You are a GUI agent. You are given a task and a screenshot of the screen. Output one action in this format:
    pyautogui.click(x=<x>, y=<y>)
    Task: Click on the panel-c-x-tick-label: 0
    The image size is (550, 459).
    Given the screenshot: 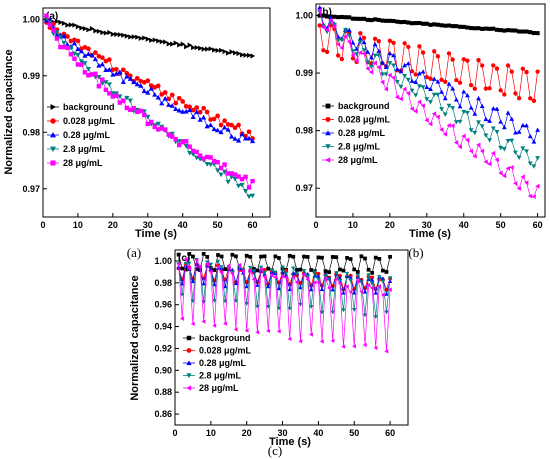 What is the action you would take?
    pyautogui.click(x=174, y=433)
    